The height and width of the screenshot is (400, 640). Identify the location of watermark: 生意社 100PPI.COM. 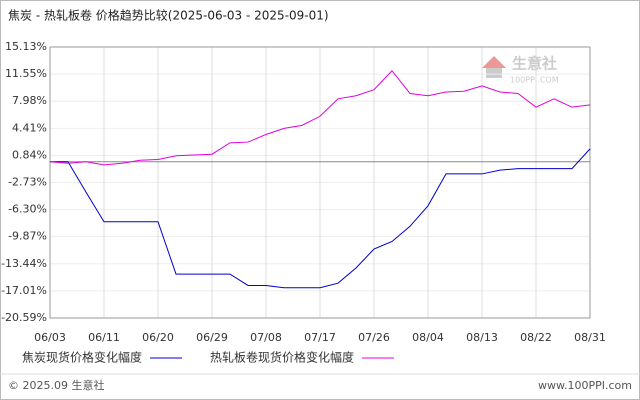
(520, 70).